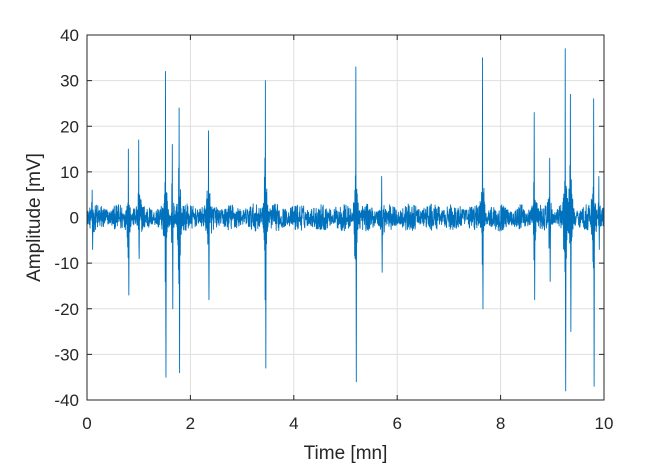 The height and width of the screenshot is (466, 667). Describe the element at coordinates (66, 400) in the screenshot. I see `y-tick-label: -40` at that location.